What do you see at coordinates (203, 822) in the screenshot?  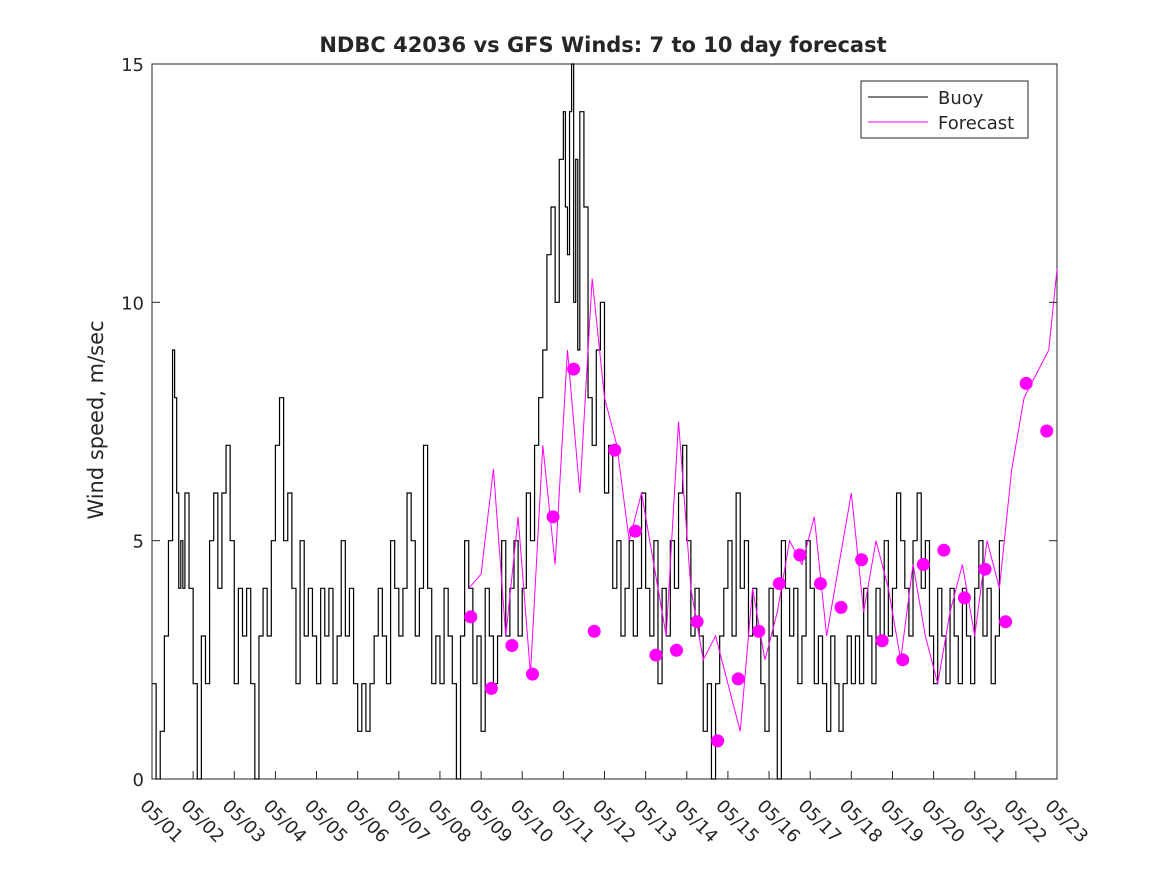 I see `x-tick-label: 05/02` at bounding box center [203, 822].